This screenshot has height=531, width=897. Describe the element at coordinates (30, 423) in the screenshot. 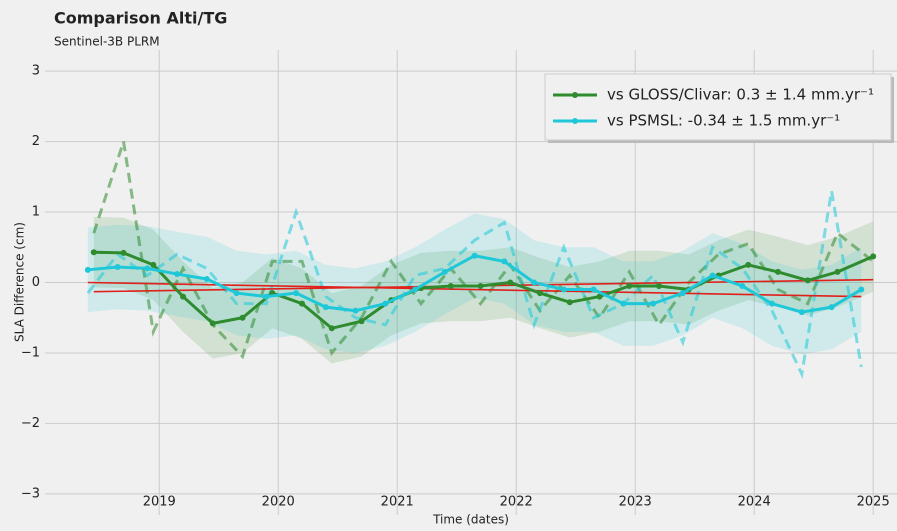

I see `y-tick-label: −2` at that location.